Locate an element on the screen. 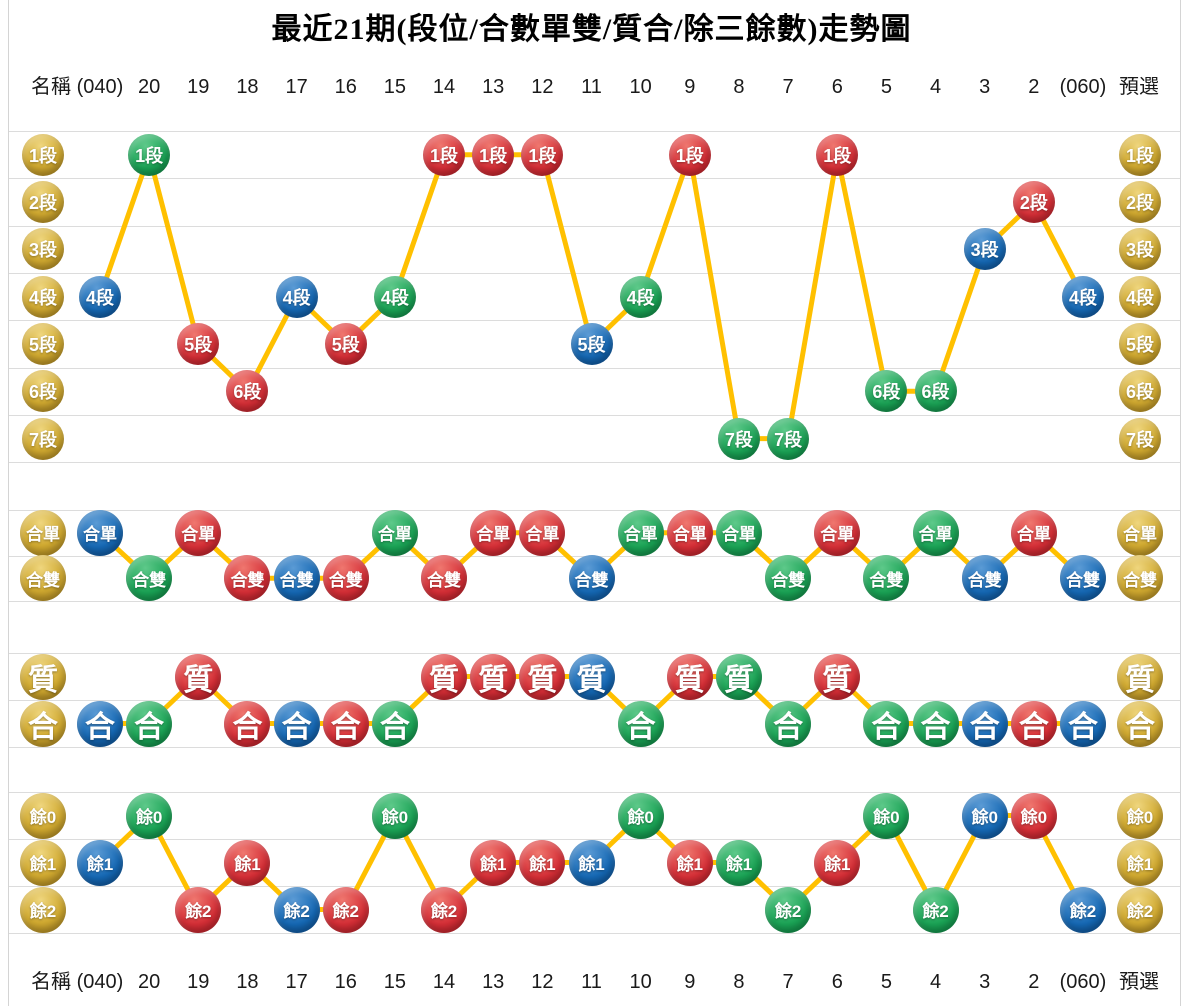 This screenshot has width=1183, height=1006. row-label-ball-left: 5段 is located at coordinates (43, 343).